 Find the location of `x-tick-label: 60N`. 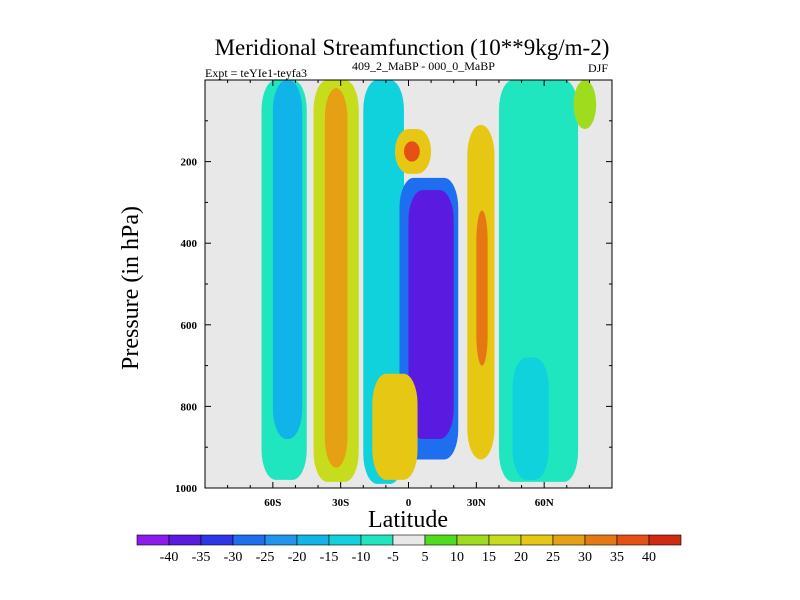

x-tick-label: 60N is located at coordinates (544, 503).